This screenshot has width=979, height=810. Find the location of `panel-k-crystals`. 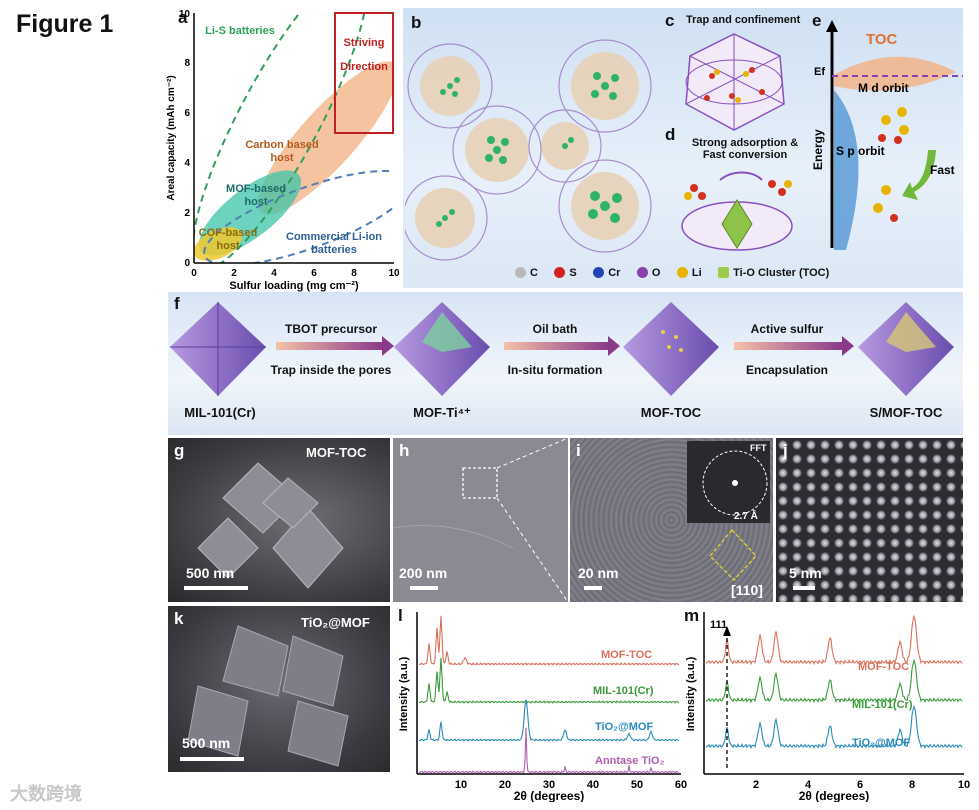

panel-k-crystals is located at coordinates (268, 696).